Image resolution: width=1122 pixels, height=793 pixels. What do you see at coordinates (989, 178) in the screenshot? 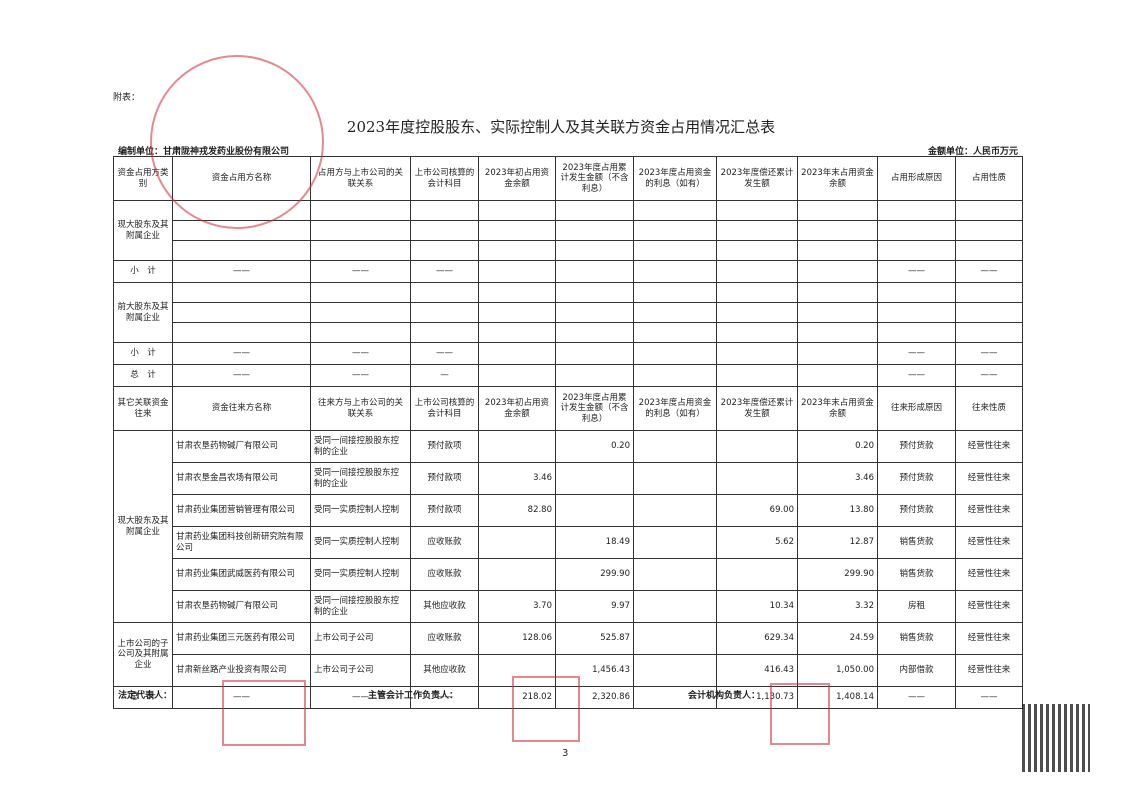
I see `table-cell: 占用性质` at bounding box center [989, 178].